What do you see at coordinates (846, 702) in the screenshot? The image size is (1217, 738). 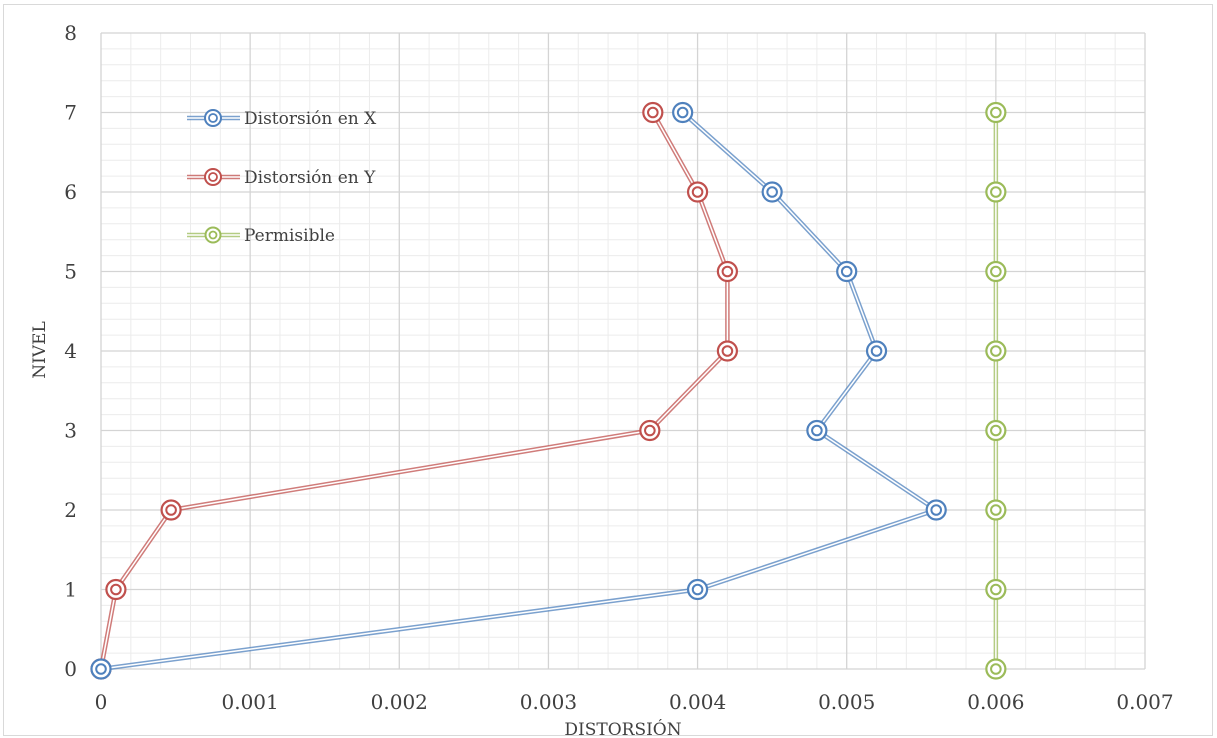 I see `x-tick-label: 0.005` at bounding box center [846, 702].